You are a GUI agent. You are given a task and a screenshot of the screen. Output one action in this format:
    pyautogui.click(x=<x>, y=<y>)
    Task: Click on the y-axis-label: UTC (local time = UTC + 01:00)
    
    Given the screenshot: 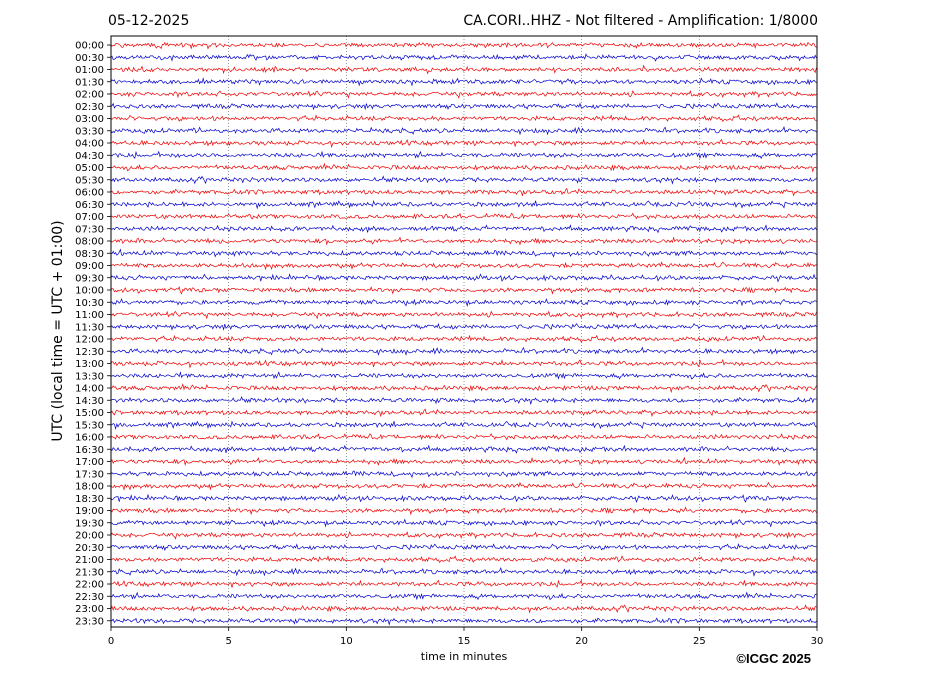 What is the action you would take?
    pyautogui.click(x=58, y=330)
    